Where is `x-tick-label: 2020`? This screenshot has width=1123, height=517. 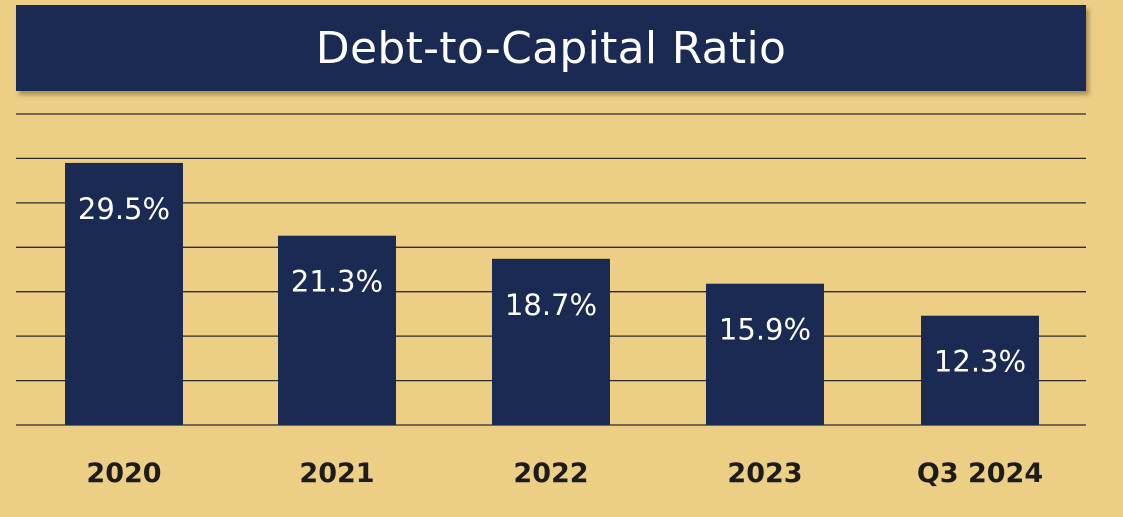 x-tick-label: 2020 is located at coordinates (123, 473).